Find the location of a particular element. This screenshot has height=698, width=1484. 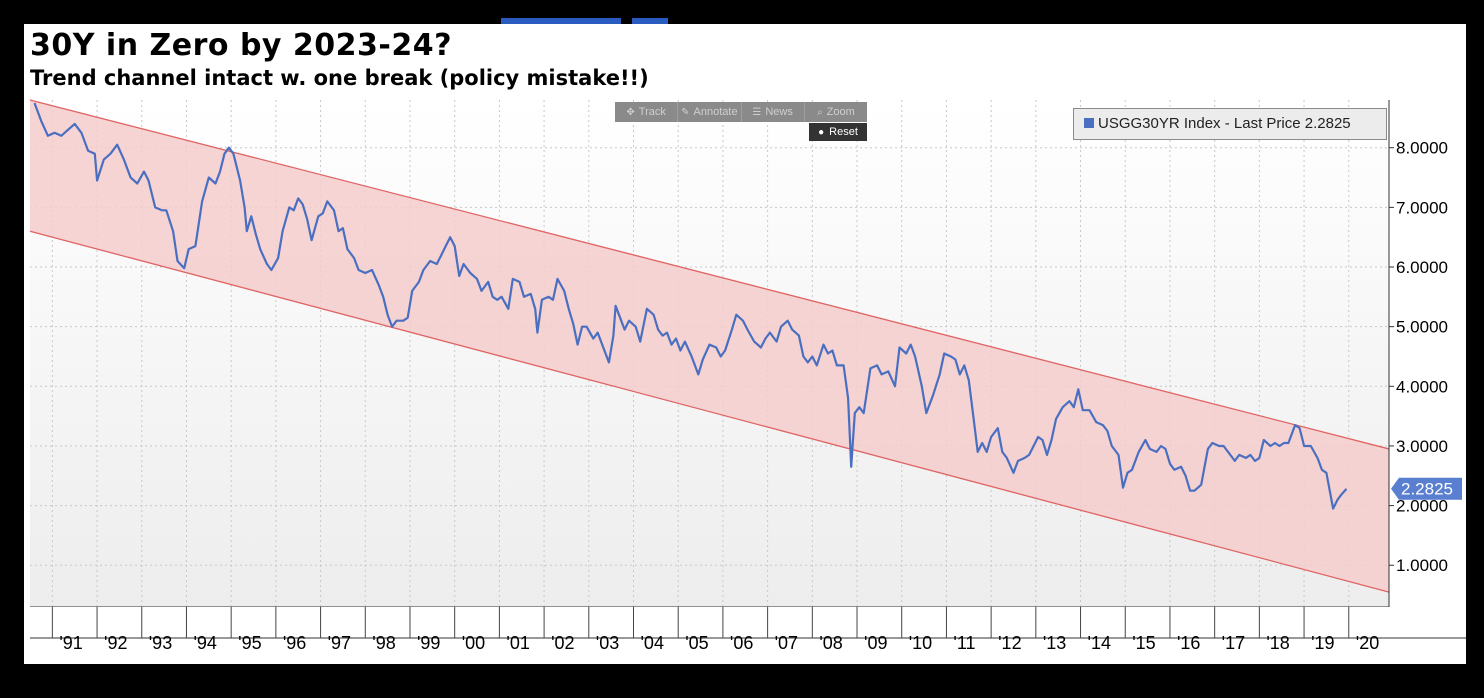

last-value-tag: 2.2825 is located at coordinates (1426, 488).